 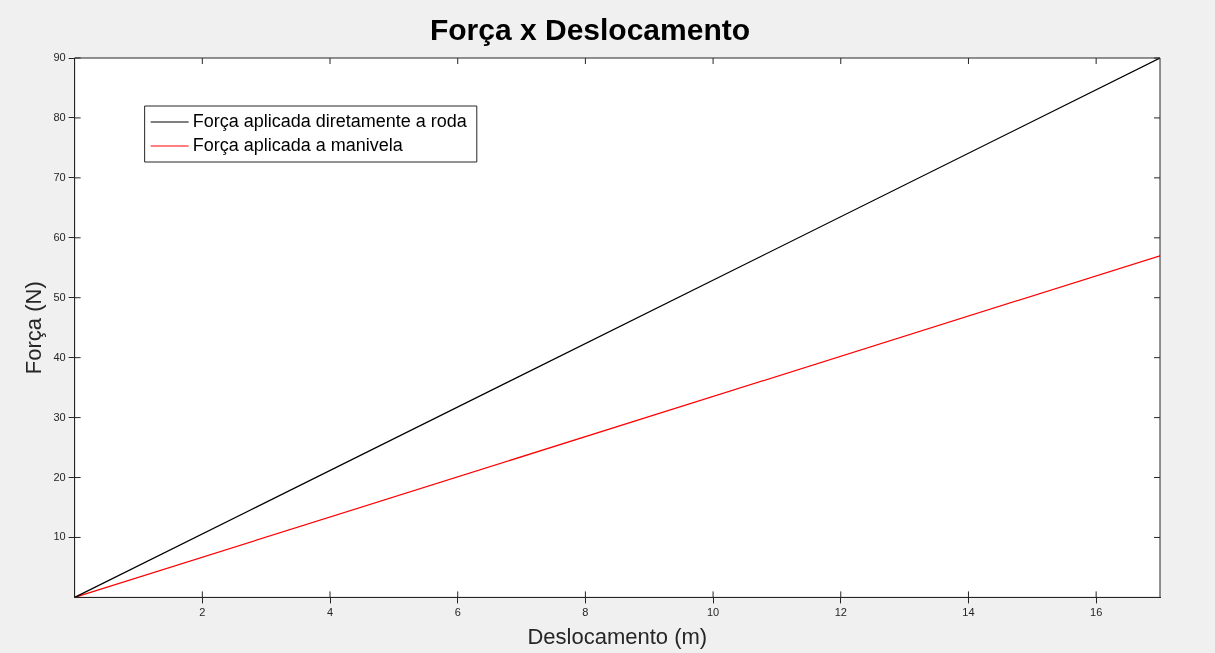 What do you see at coordinates (59, 356) in the screenshot?
I see `y-tick-label: 40` at bounding box center [59, 356].